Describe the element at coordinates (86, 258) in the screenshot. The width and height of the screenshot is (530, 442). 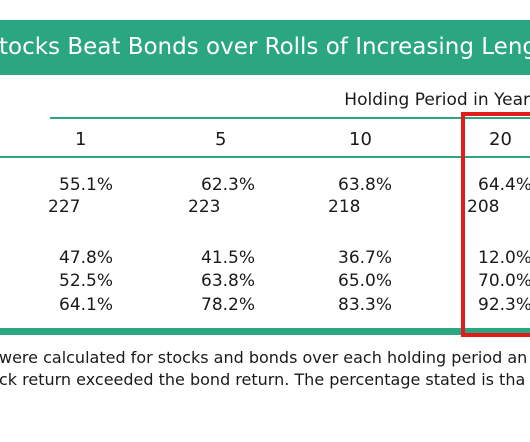
I see `cell-r3-c1: 47.8%` at that location.